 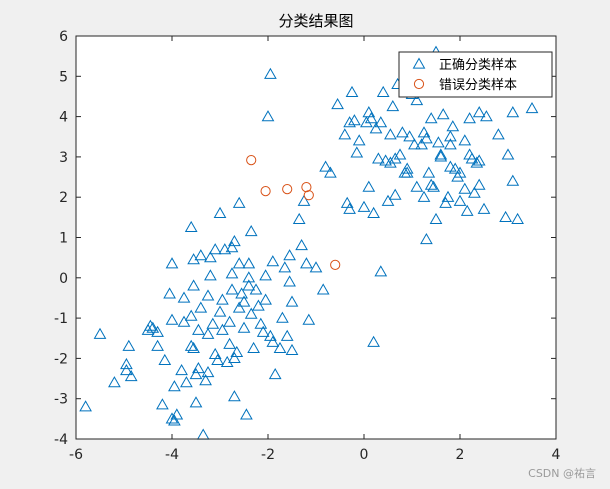 What do you see at coordinates (63, 158) in the screenshot?
I see `y-tick-label: 3` at bounding box center [63, 158].